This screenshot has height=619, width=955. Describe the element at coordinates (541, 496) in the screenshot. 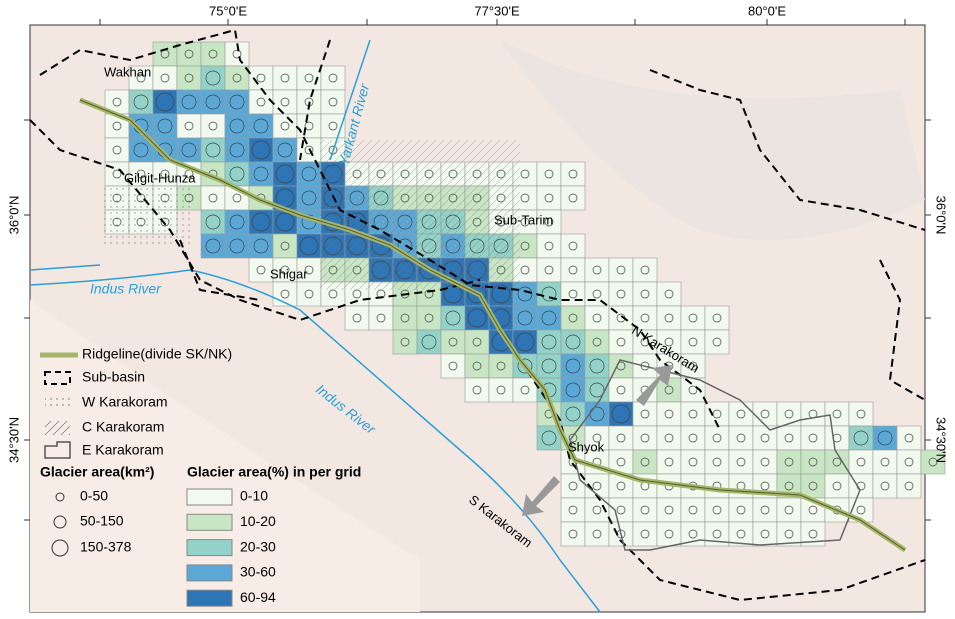

I see `arrow-south` at that location.